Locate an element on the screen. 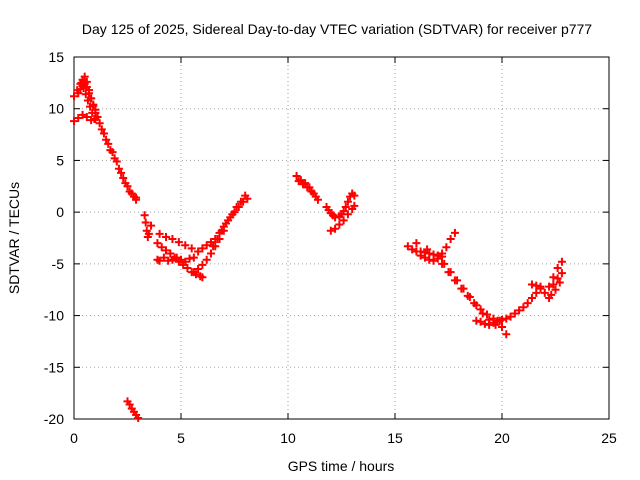  x-tick-label: 25 is located at coordinates (609, 438).